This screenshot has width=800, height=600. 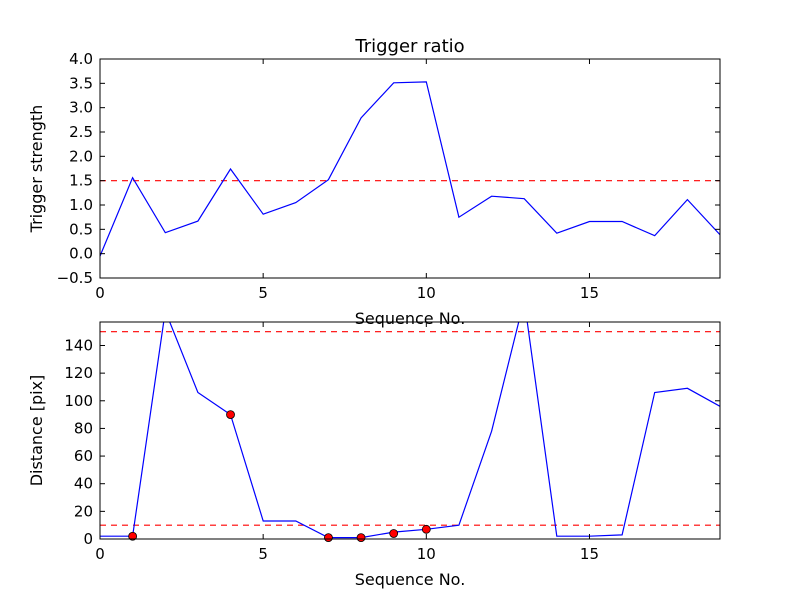 I want to click on y-tick-label: 140, so click(x=78, y=345).